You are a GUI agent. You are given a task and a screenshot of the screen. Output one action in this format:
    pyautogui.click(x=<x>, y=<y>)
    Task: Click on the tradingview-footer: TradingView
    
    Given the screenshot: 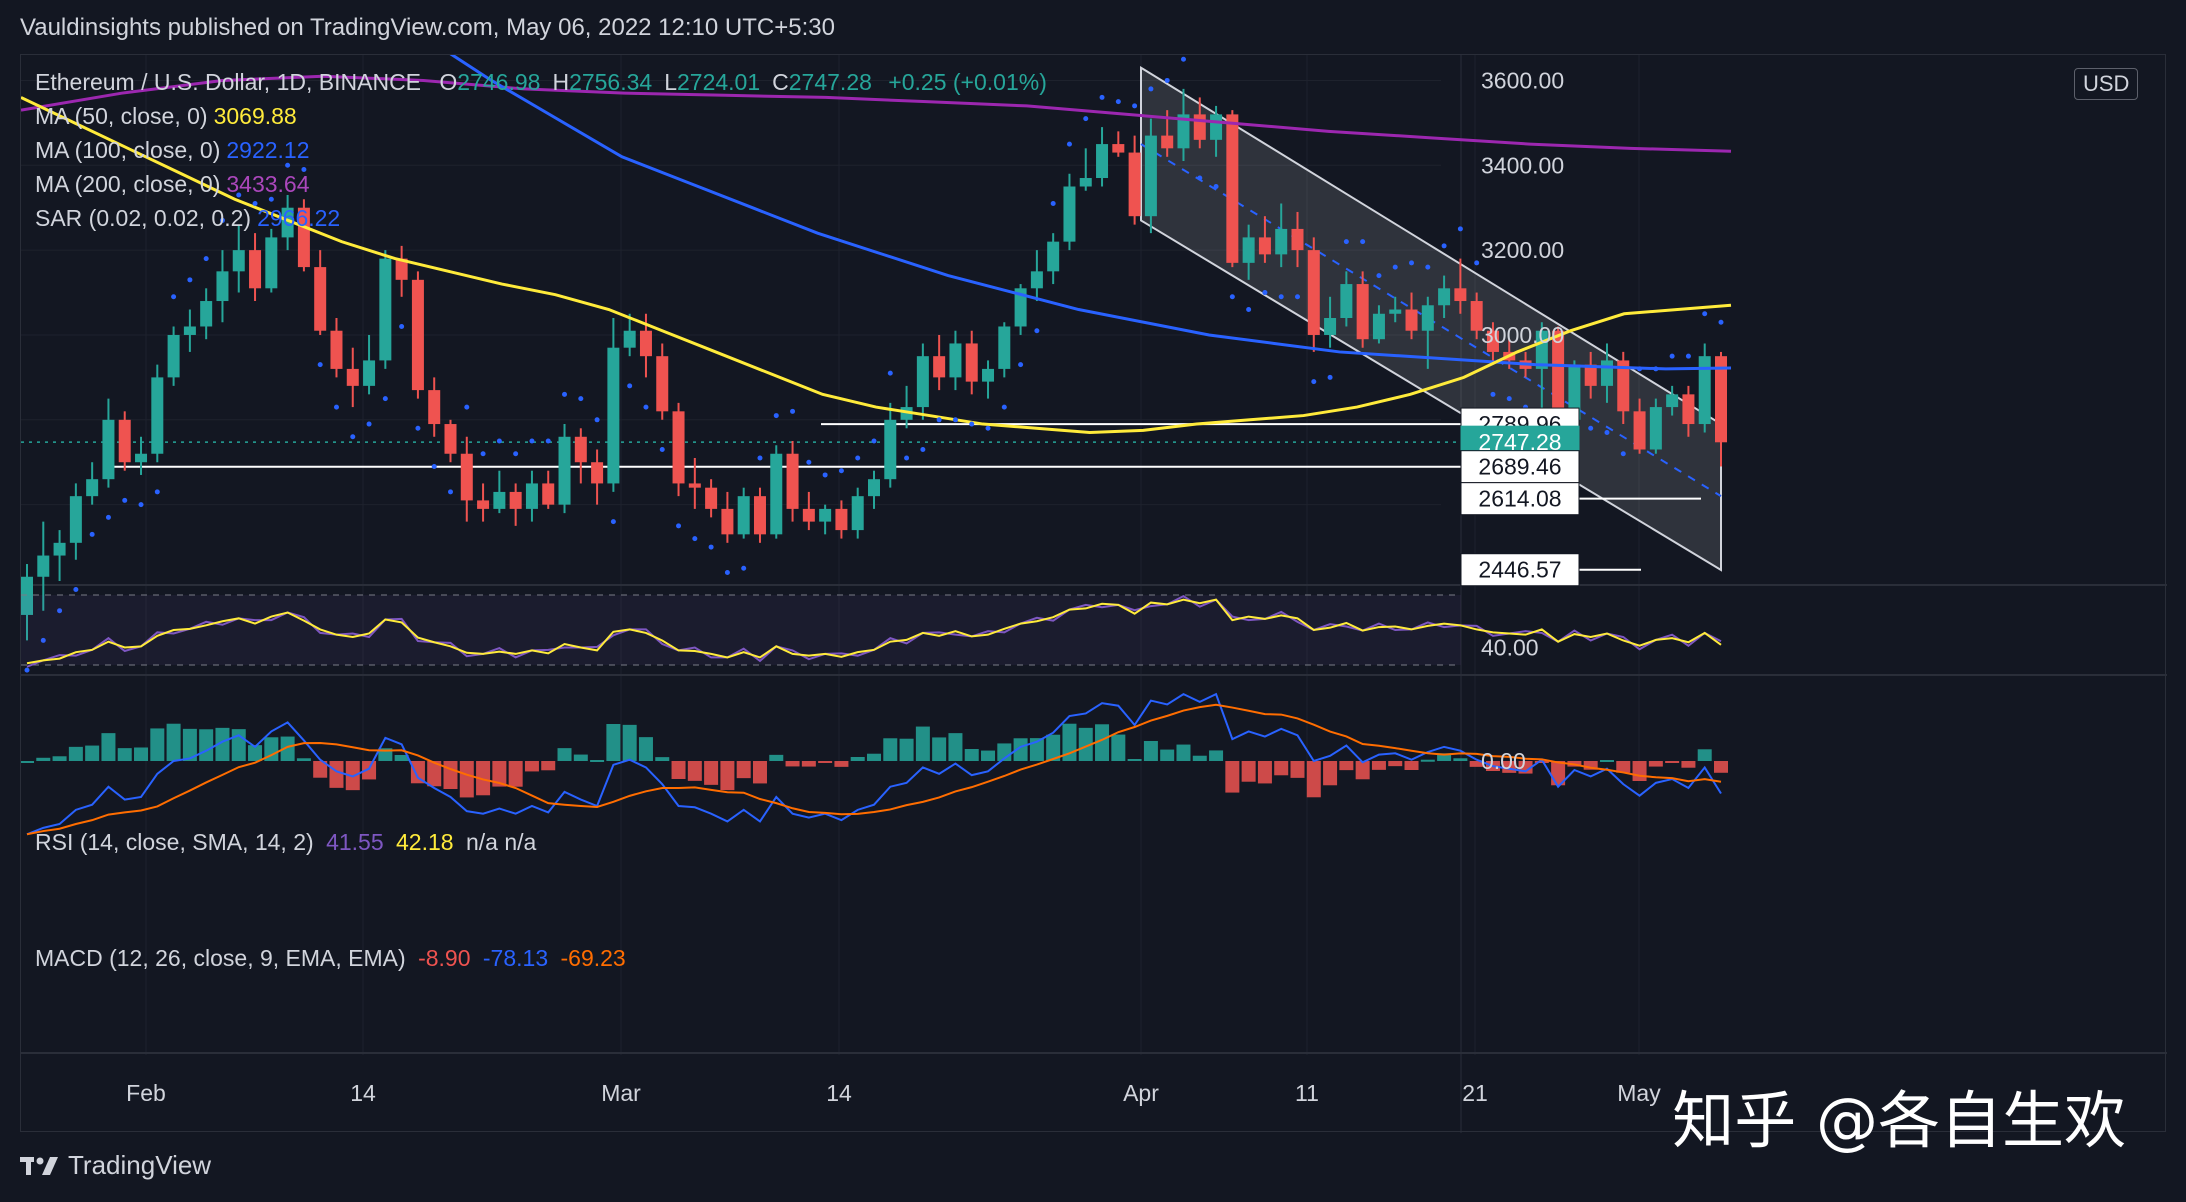 What is the action you would take?
    pyautogui.click(x=115, y=1165)
    